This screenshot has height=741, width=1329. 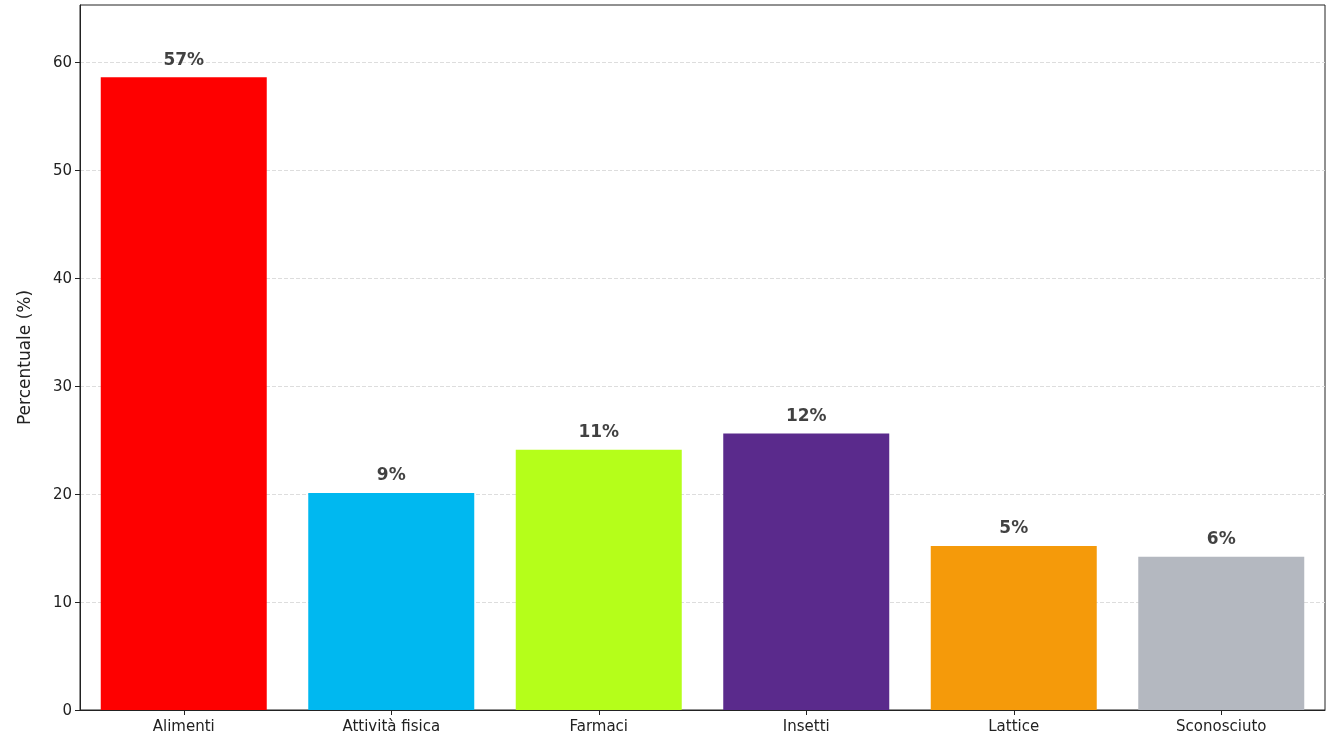 I want to click on y-tick-label: 10, so click(x=62, y=602).